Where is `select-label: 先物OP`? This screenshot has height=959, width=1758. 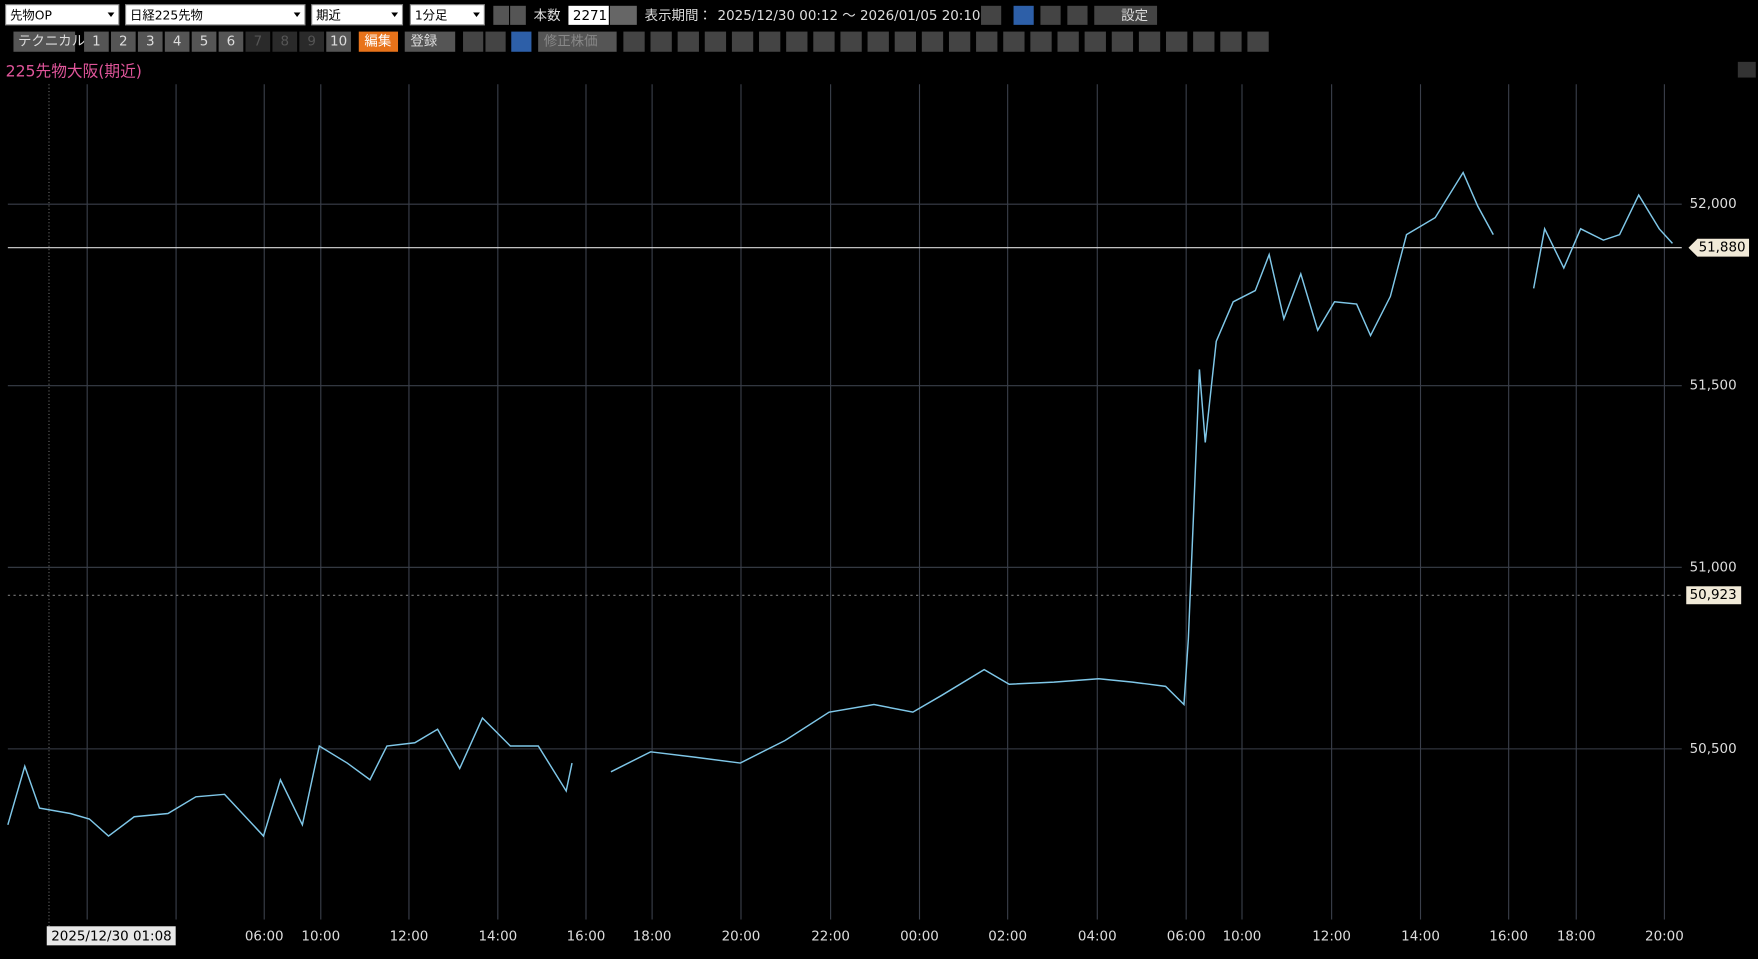 select-label: 先物OP is located at coordinates (31, 15).